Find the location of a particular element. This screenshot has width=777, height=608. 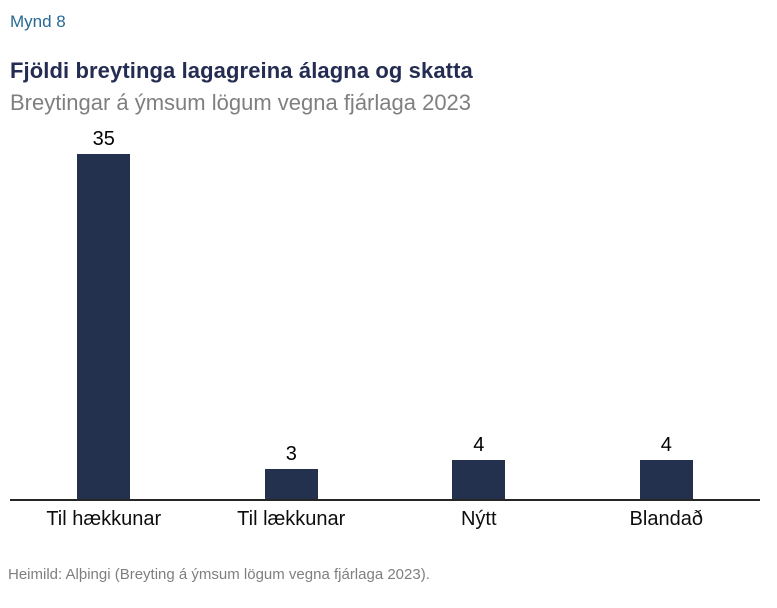

category-label: Til hækkunar is located at coordinates (104, 519).